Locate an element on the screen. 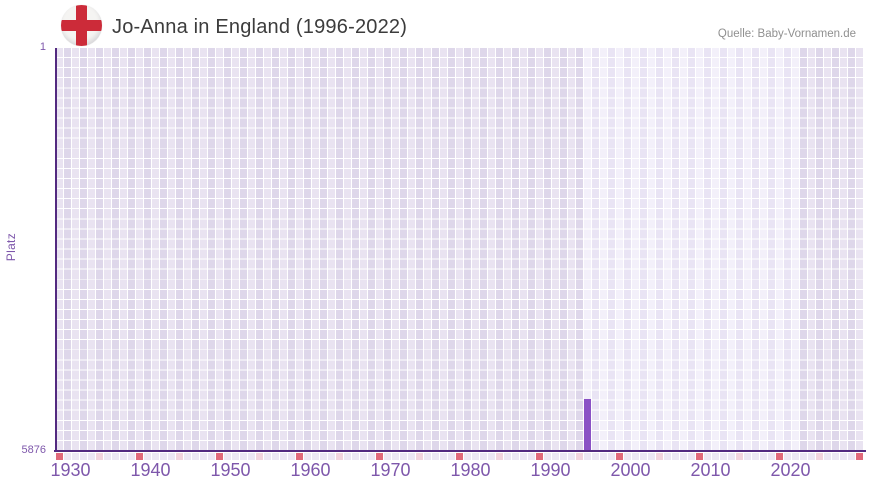 The height and width of the screenshot is (492, 873). grid-column-2011 is located at coordinates (707, 249).